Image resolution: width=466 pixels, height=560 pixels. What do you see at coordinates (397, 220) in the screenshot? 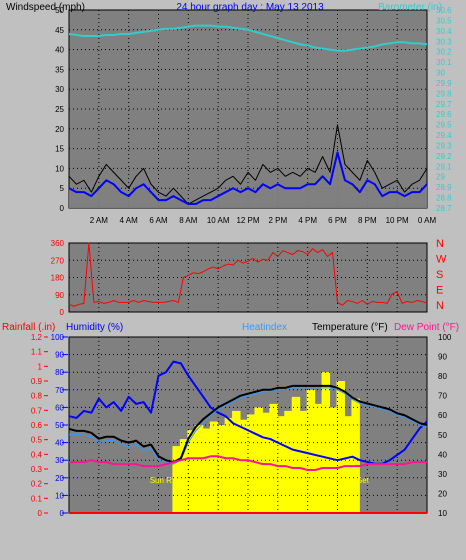
I see `wind-x-tick: 10 PM` at bounding box center [397, 220].